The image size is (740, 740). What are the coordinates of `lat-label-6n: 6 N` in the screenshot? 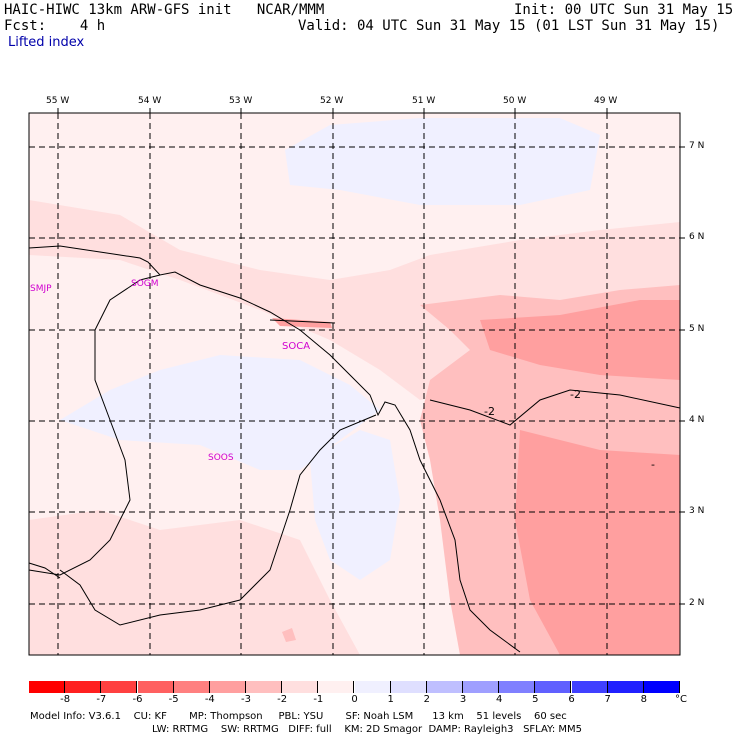 It's located at (697, 237).